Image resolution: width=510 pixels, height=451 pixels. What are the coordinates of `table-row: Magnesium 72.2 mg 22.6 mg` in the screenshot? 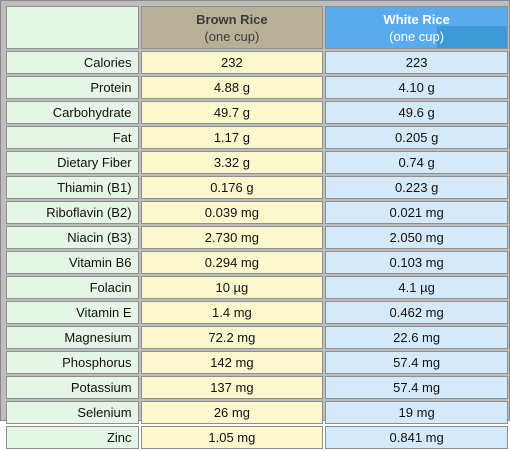 It's located at (257, 337).